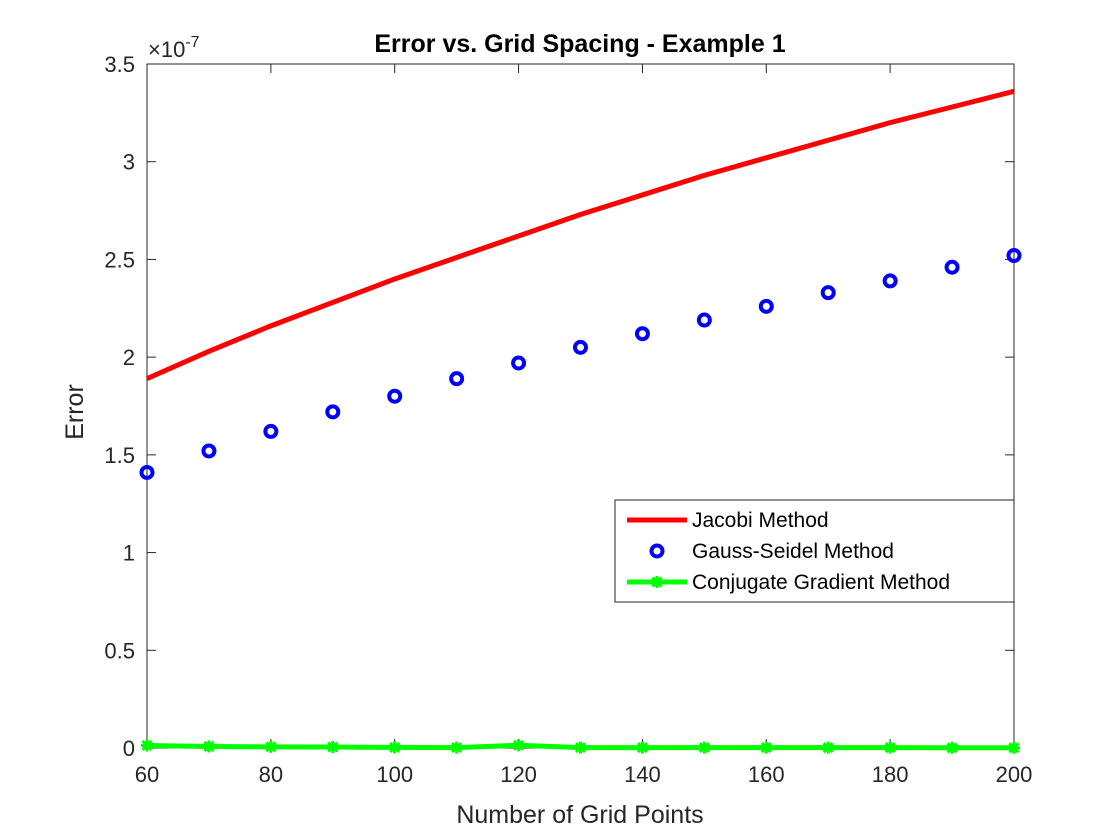 The image size is (1120, 840). I want to click on legend-label: Jacobi Method, so click(760, 520).